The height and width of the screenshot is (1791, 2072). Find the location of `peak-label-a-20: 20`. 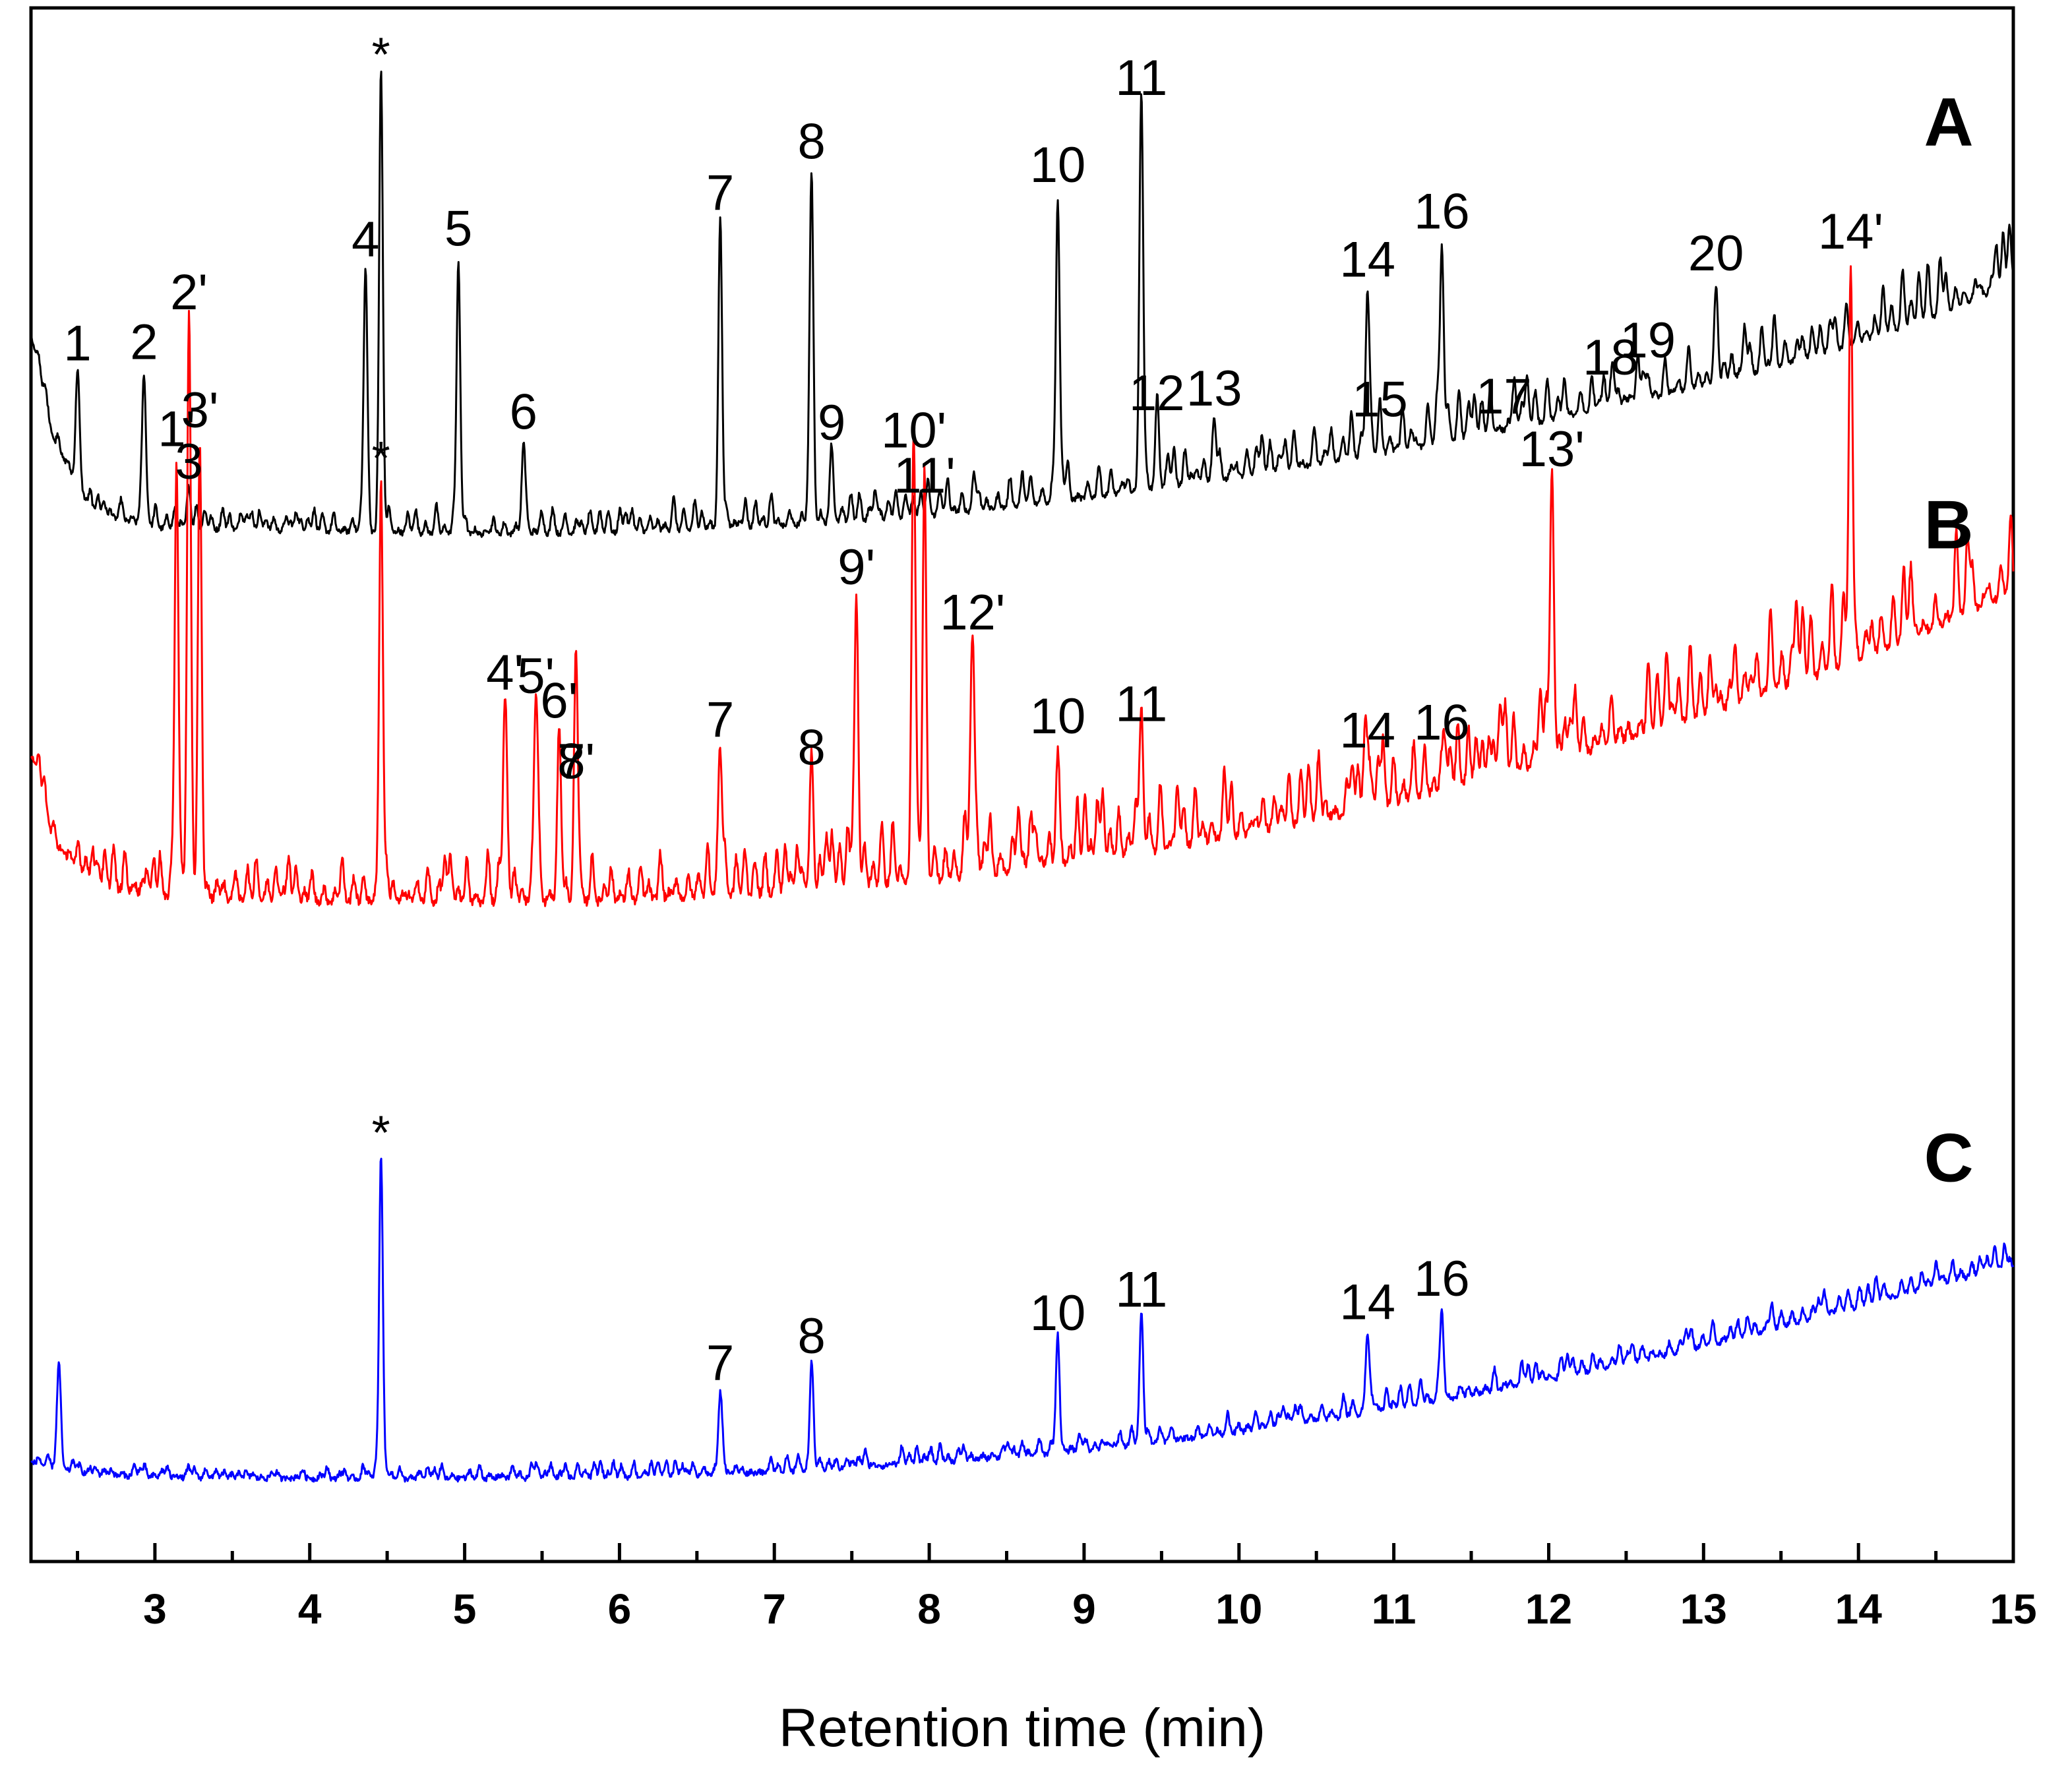

peak-label-a-20: 20 is located at coordinates (1716, 254).